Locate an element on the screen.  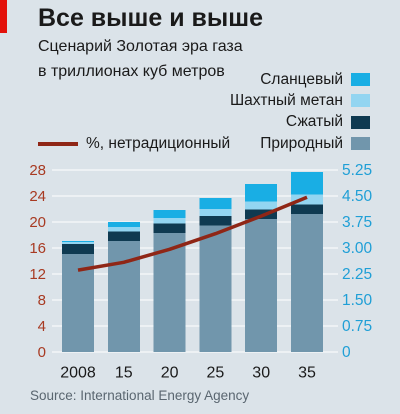
x-axis-label-25: 25 is located at coordinates (216, 373).